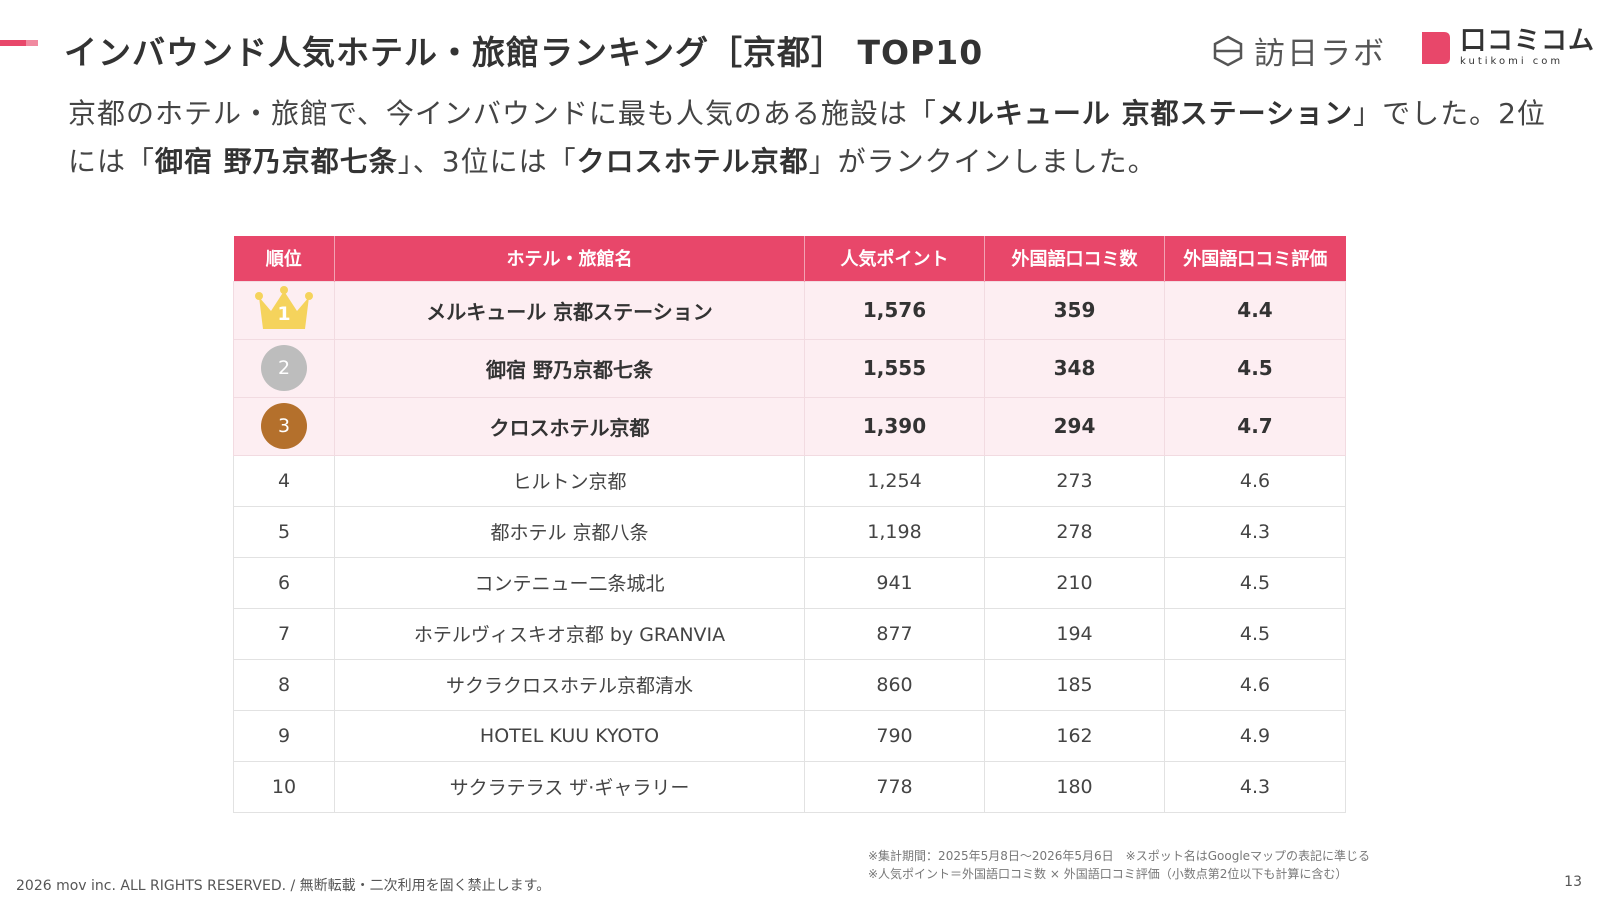 This screenshot has height=900, width=1600. I want to click on header-name: ホテル・旅館名, so click(569, 258).